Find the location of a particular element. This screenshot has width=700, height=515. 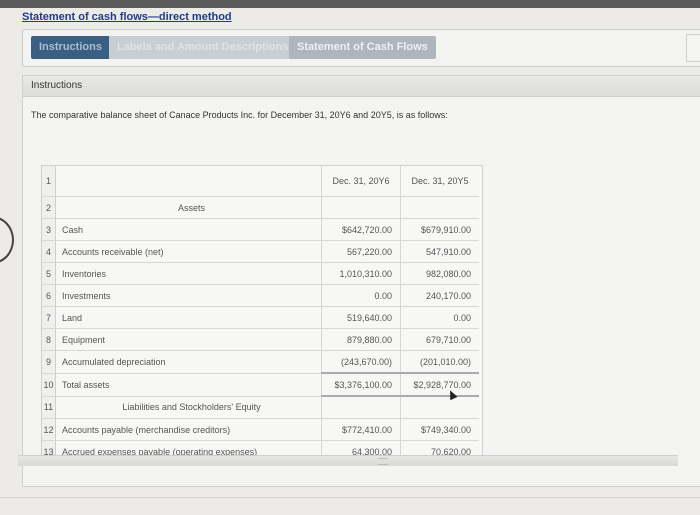

value-20y5: (201,010.00) is located at coordinates (439, 362).